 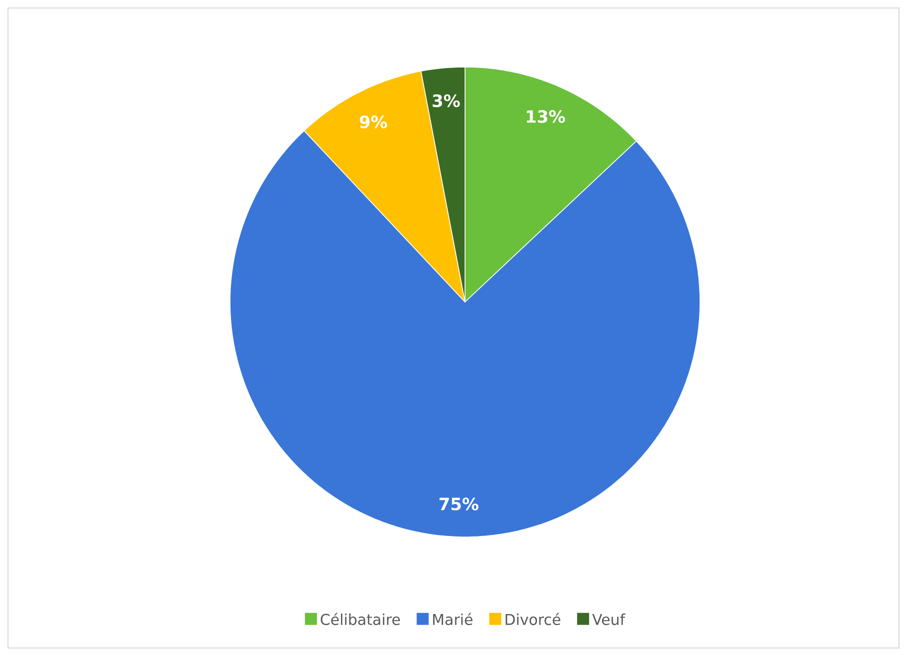 I want to click on legend-label: Veuf, so click(x=609, y=620).